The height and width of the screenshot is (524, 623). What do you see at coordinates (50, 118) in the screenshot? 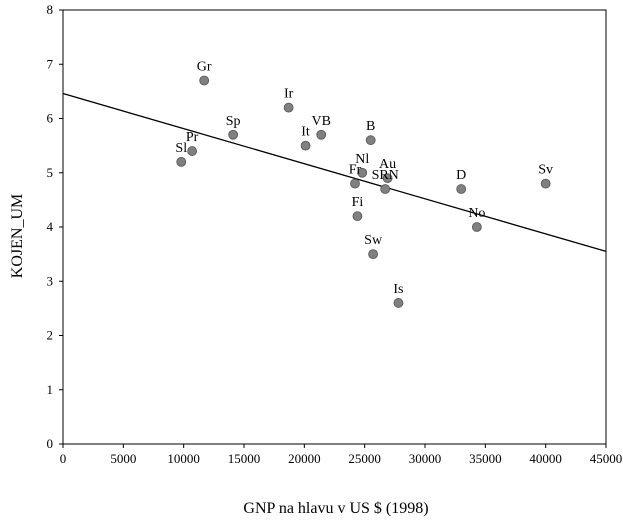
I see `y-tick-label: 6` at bounding box center [50, 118].